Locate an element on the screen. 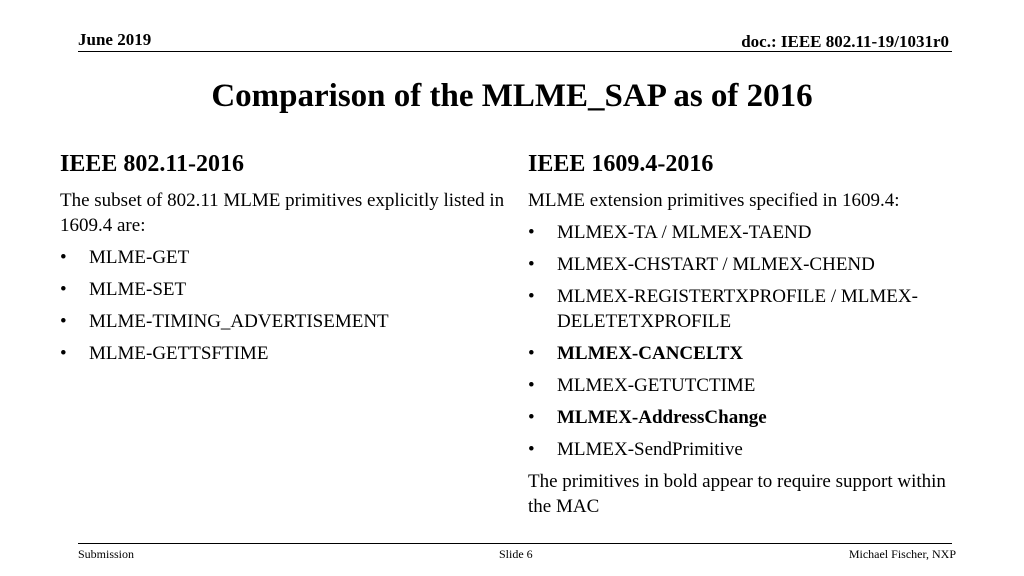 The width and height of the screenshot is (1024, 576). left-column-heading: IEEE 802.11-2016 is located at coordinates (152, 164).